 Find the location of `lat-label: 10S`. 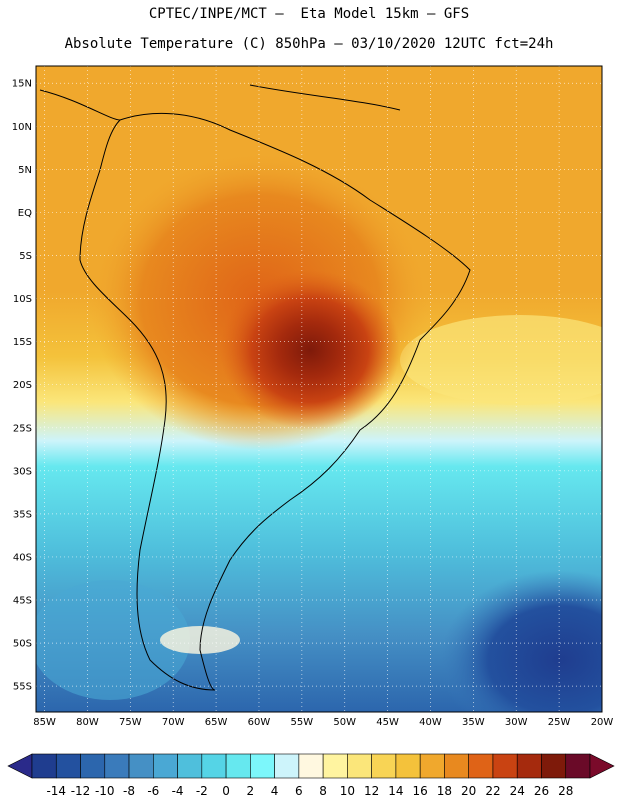

lat-label: 10S is located at coordinates (22, 299).